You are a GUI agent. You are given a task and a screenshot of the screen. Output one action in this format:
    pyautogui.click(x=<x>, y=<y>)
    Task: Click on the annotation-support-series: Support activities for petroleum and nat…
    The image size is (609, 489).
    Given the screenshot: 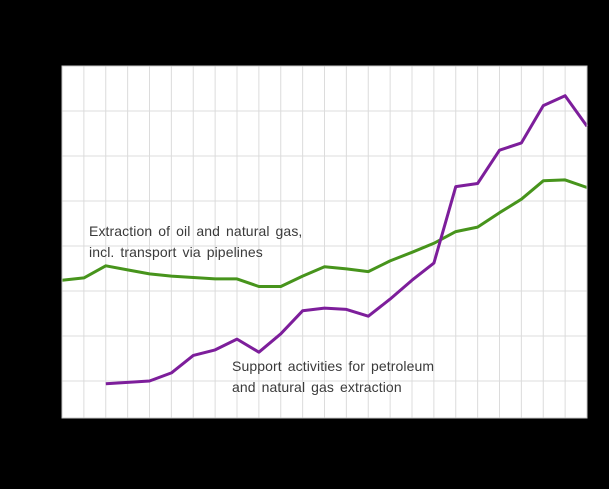 What is the action you would take?
    pyautogui.click(x=333, y=377)
    